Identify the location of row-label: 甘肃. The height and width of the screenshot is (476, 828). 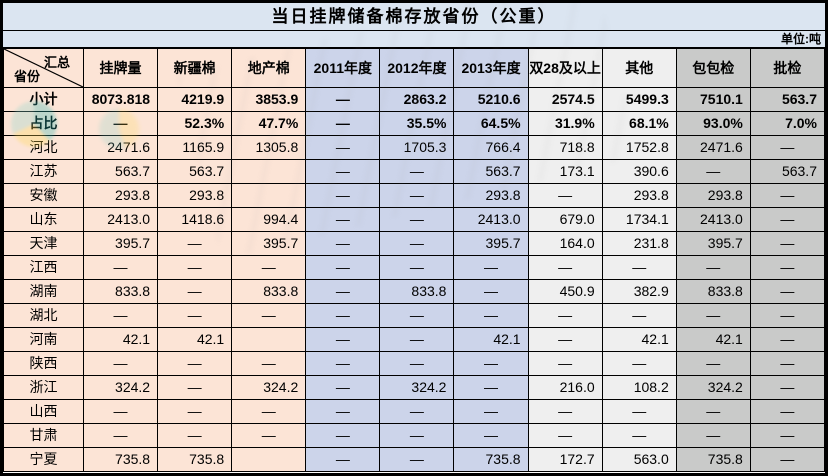
(43, 435).